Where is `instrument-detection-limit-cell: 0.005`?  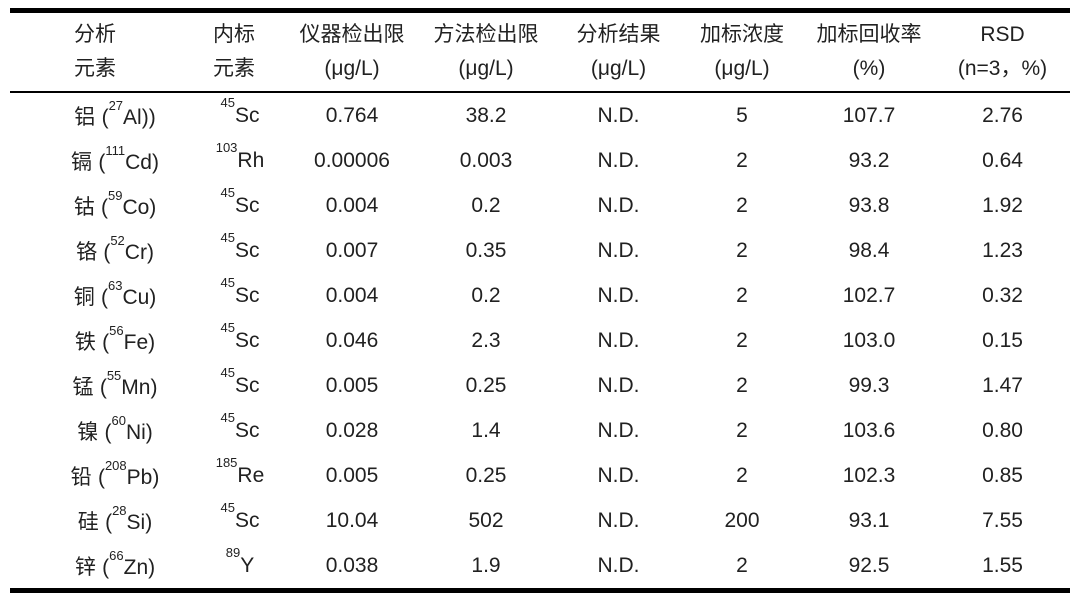 instrument-detection-limit-cell: 0.005 is located at coordinates (352, 385).